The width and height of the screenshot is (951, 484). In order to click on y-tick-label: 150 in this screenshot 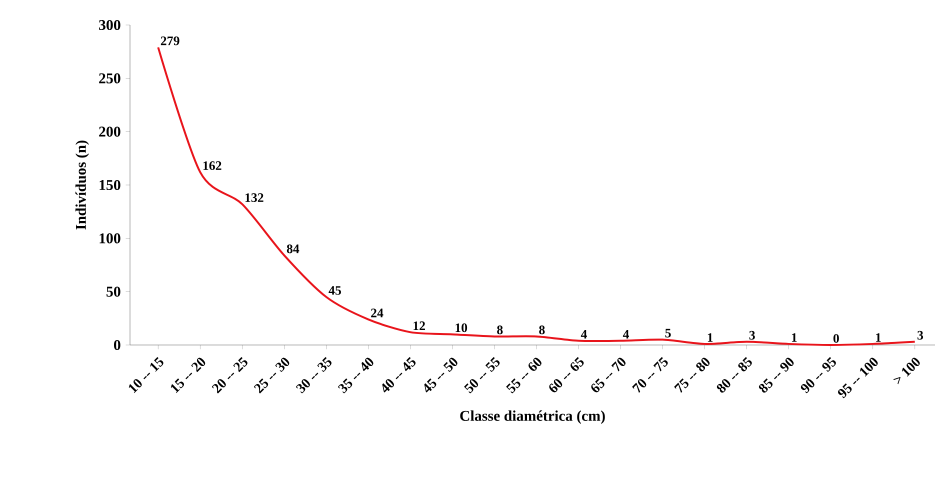, I will do `click(110, 185)`.